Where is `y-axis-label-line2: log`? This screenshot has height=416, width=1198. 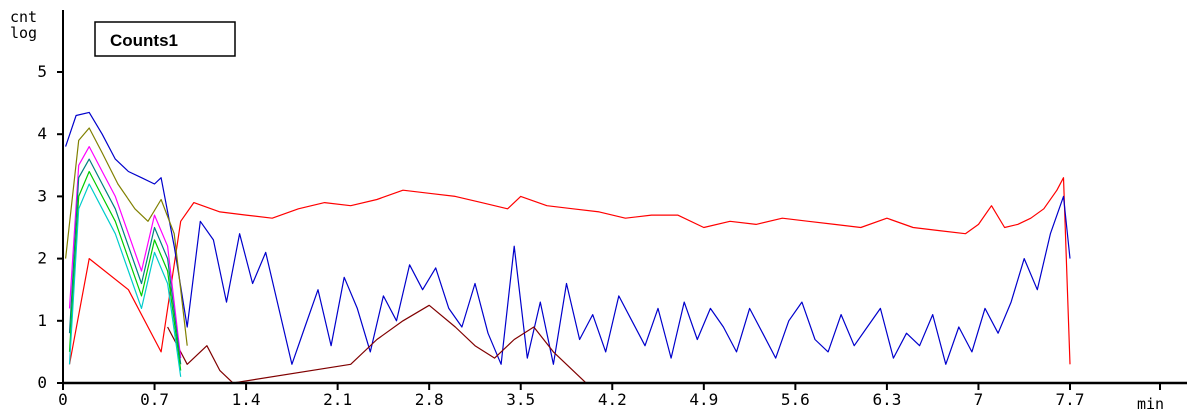 y-axis-label-line2: log is located at coordinates (23, 33).